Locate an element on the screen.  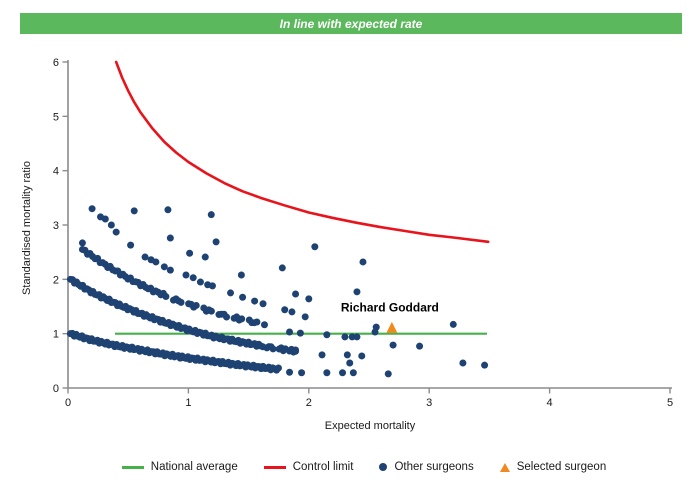
control-limit-line-swatch is located at coordinates (274, 467).